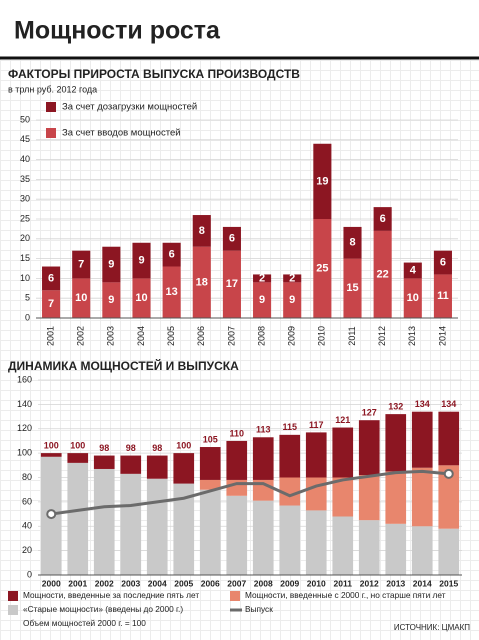 The image size is (479, 640). Describe the element at coordinates (263, 430) in the screenshot. I see `total-label: 113` at that location.